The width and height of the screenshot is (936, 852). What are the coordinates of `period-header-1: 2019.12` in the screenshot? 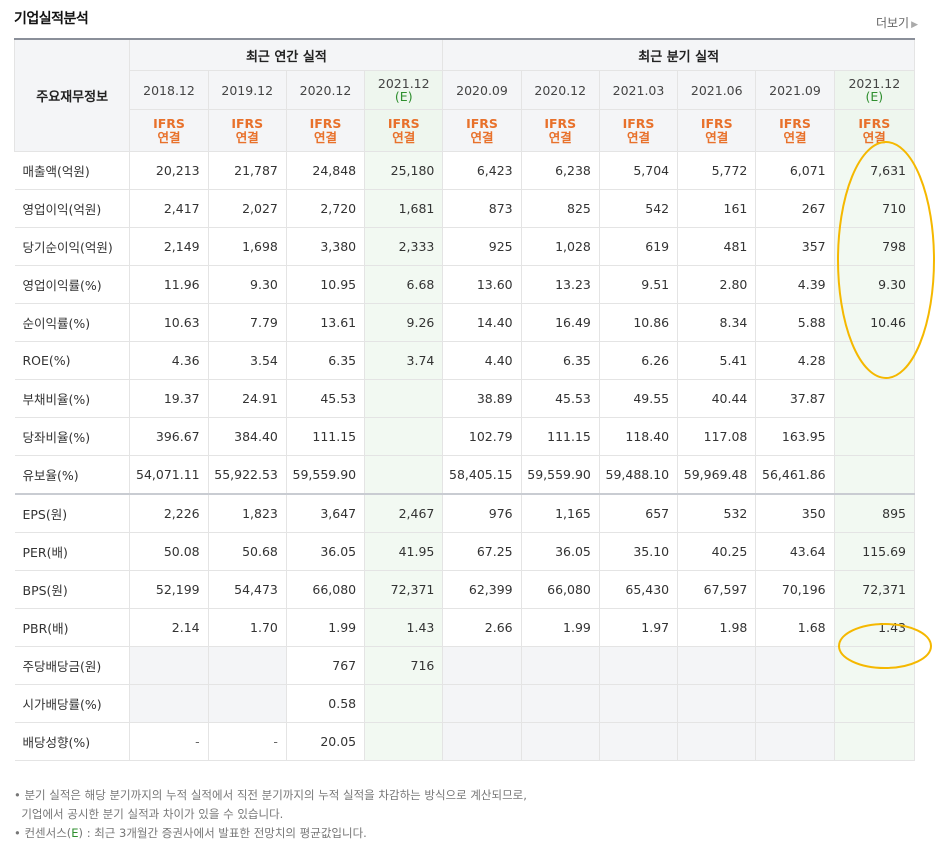 It's located at (247, 90).